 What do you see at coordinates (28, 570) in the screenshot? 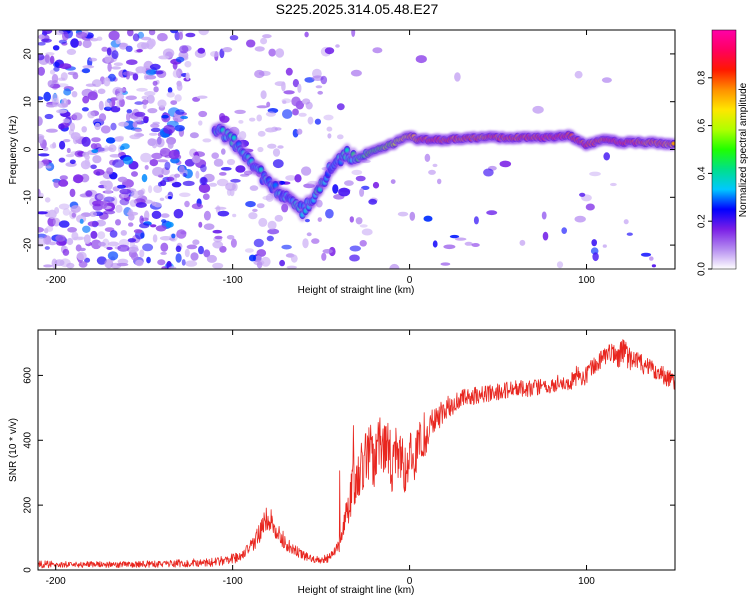
I see `snr-y-tick-label: 0` at bounding box center [28, 570].